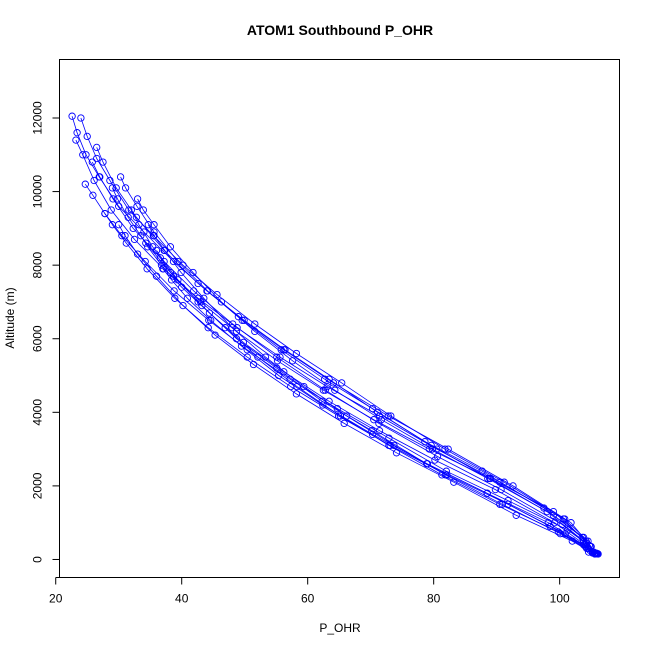  Describe the element at coordinates (10, 317) in the screenshot. I see `y-axis-label: Altitude (m)` at that location.